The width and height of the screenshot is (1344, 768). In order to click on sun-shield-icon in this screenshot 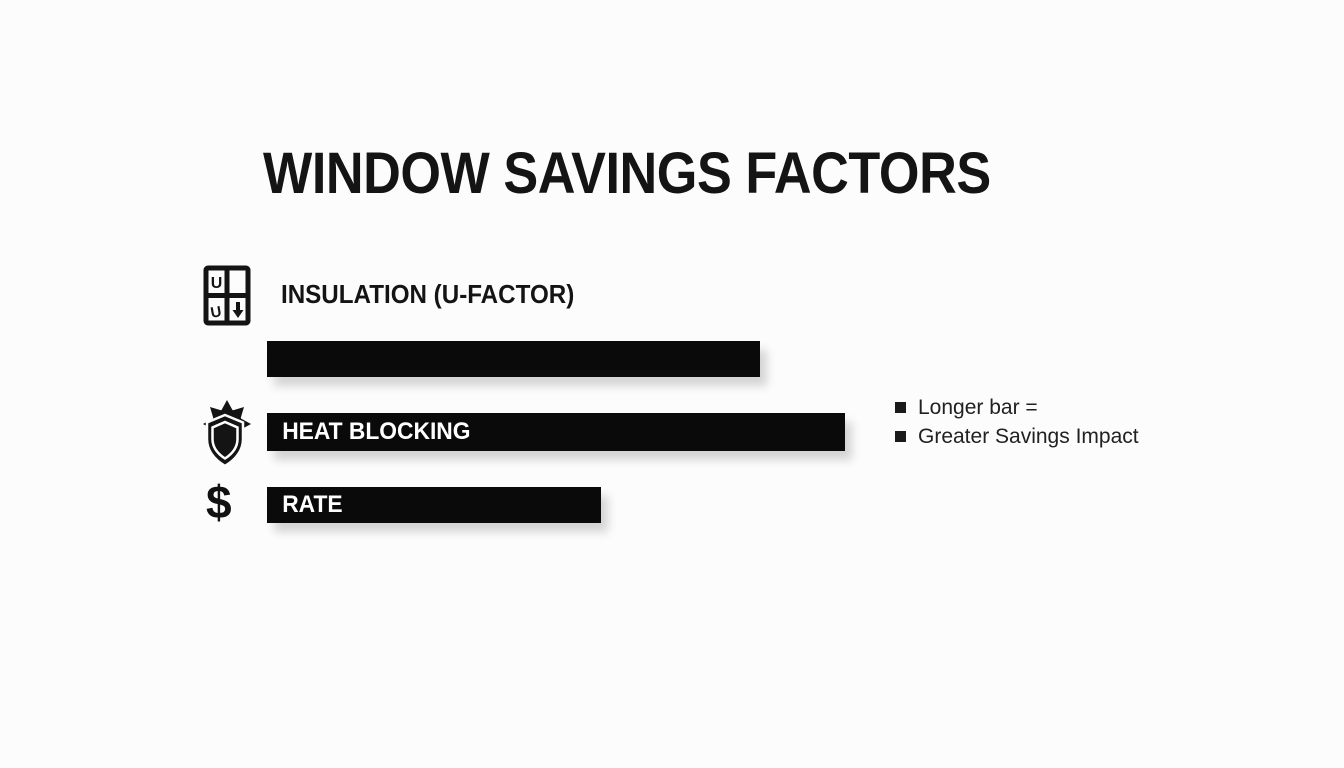, I will do `click(227, 434)`.